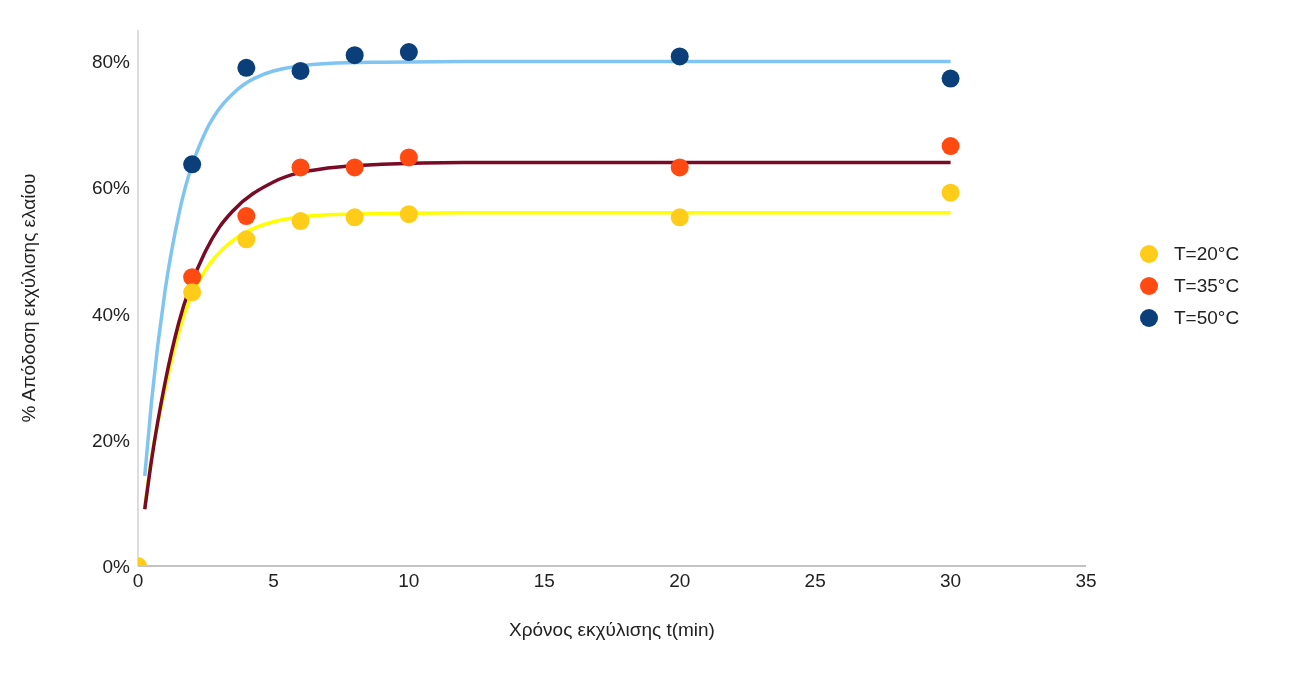 The width and height of the screenshot is (1296, 684). What do you see at coordinates (111, 62) in the screenshot?
I see `y-tick-label: 80%` at bounding box center [111, 62].